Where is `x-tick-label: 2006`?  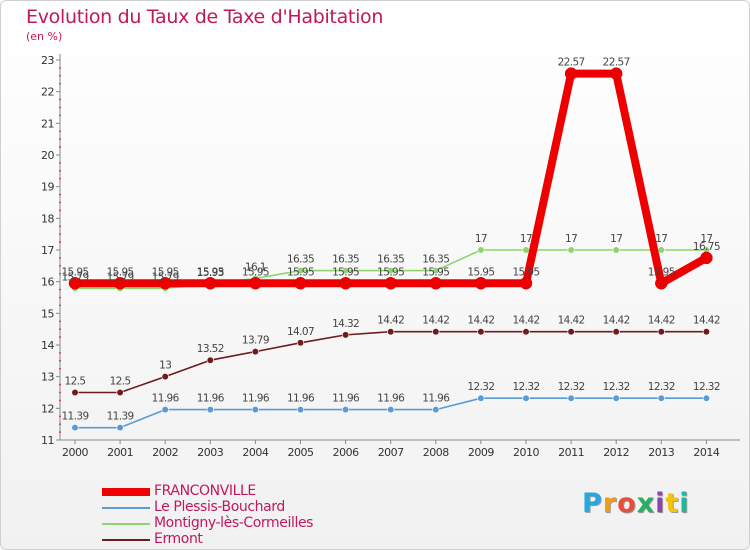
x-tick-label: 2006 is located at coordinates (346, 452).